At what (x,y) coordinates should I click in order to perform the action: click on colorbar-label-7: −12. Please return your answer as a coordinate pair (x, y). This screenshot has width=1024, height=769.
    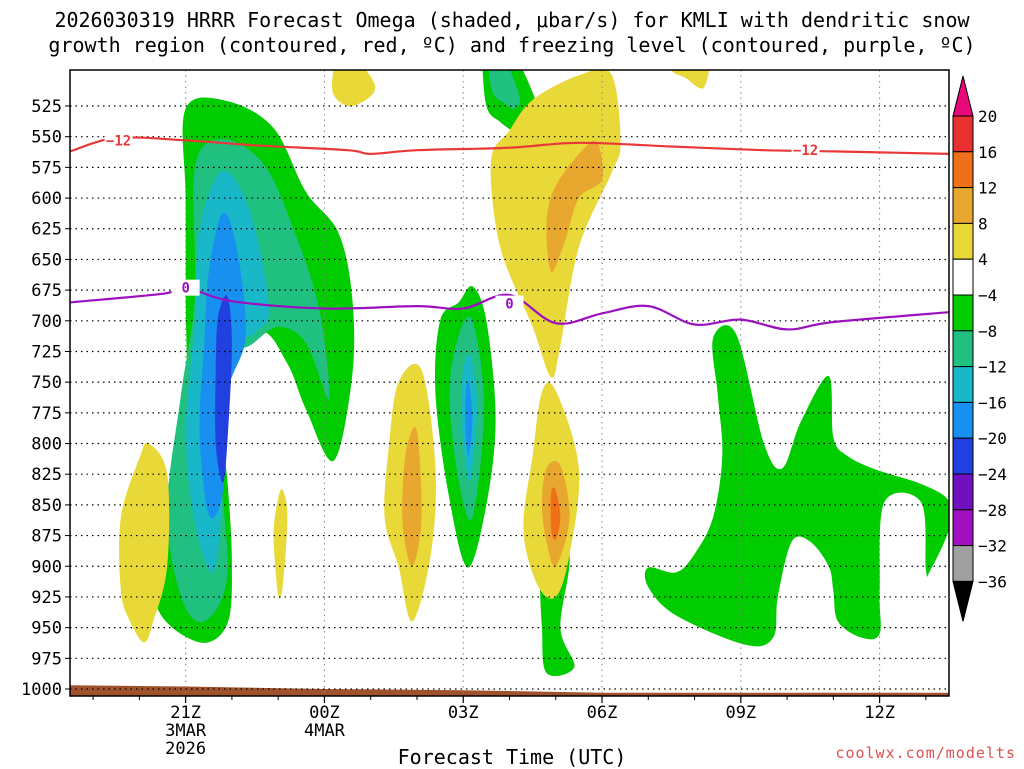
    Looking at the image, I should click on (992, 367).